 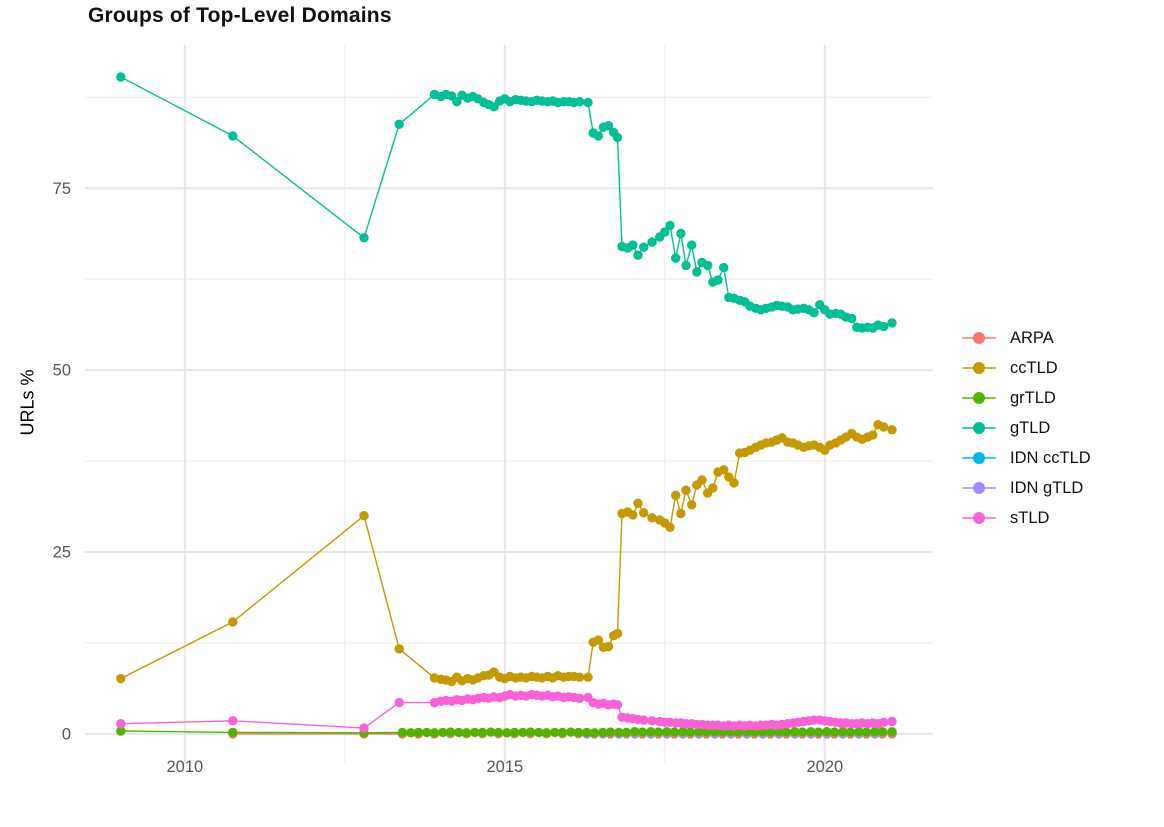 I want to click on y-tick-label: 25, so click(x=62, y=553).